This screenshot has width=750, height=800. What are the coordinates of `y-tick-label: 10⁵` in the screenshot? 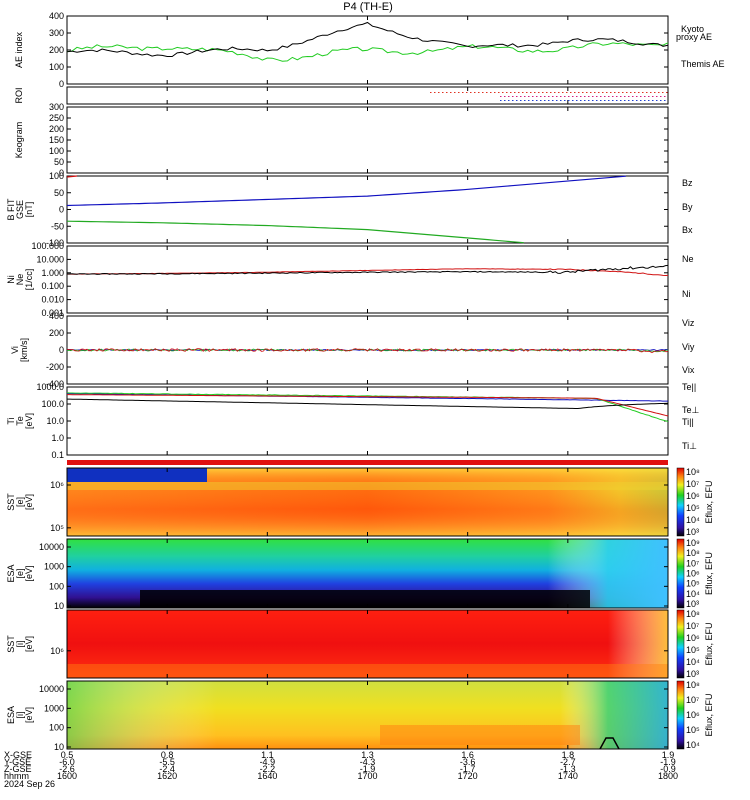 It's located at (57, 528).